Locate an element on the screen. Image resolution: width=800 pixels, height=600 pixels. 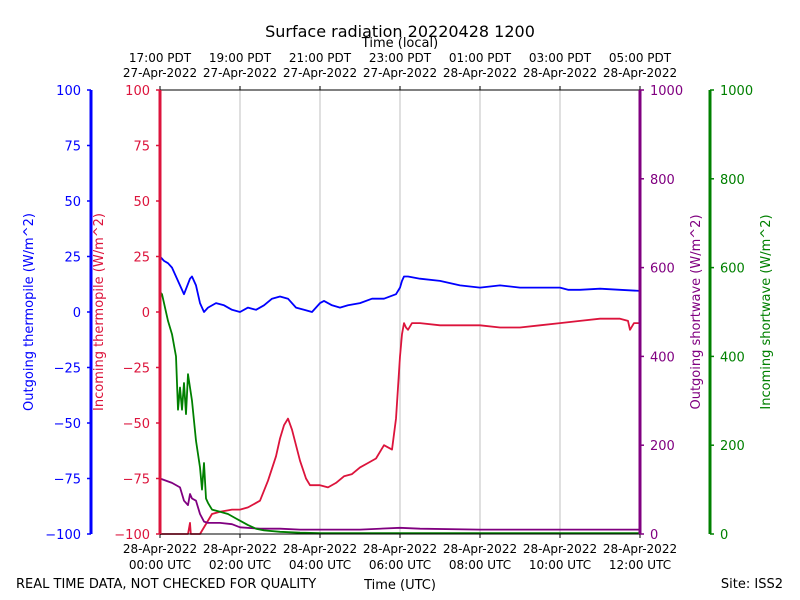
y-tick-label-outgoing-thermopile: −75 is located at coordinates (67, 480).